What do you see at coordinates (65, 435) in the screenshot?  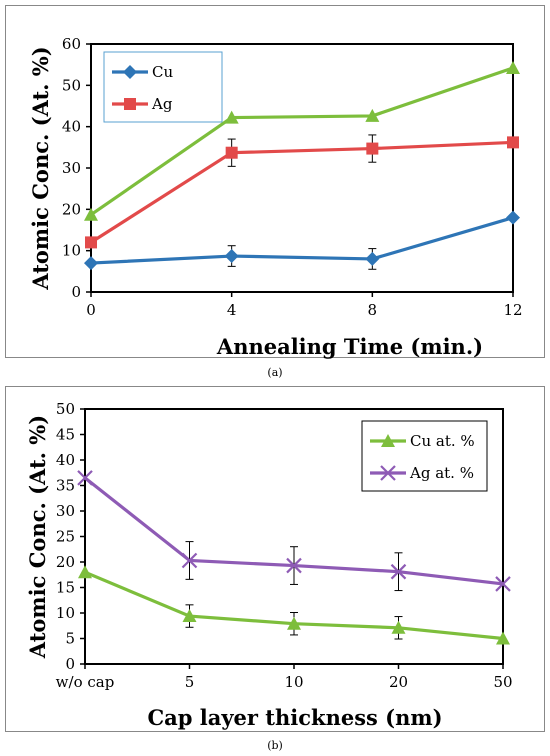 I see `y-tick-label: 45` at bounding box center [65, 435].